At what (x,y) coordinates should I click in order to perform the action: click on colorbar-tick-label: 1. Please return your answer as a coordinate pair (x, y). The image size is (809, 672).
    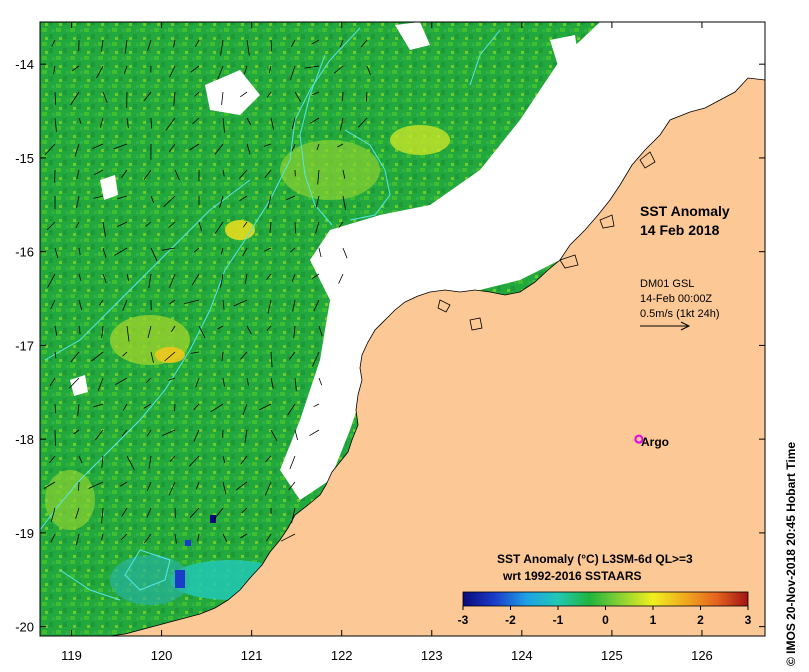
    Looking at the image, I should click on (653, 620).